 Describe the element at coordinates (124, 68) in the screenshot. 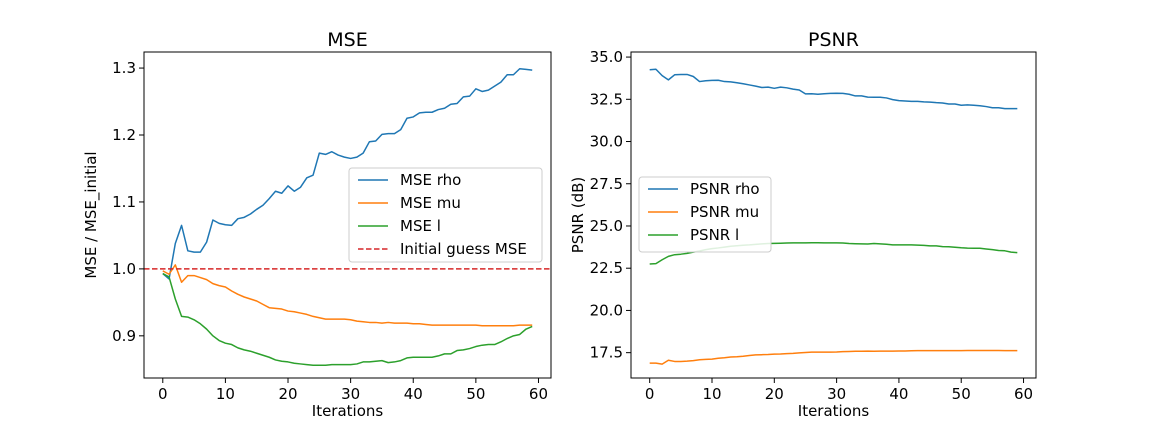

I see `y-tick-label: 1.3` at that location.